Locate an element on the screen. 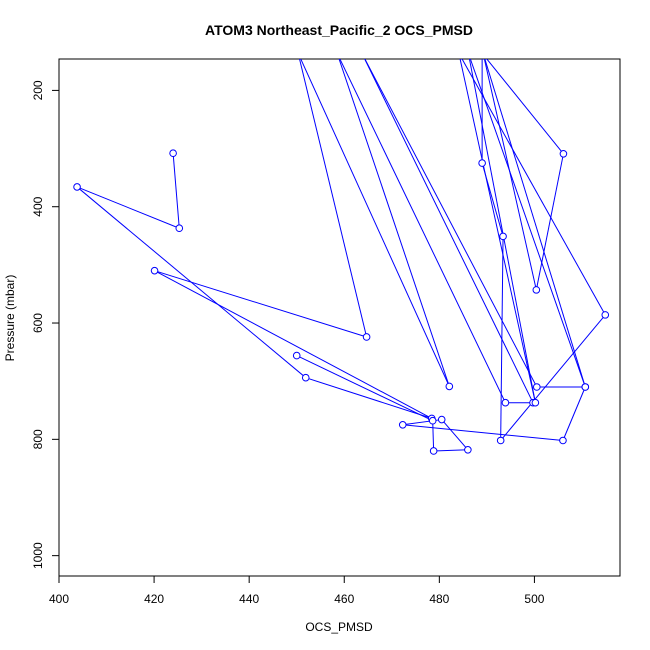 The width and height of the screenshot is (650, 650). y-tick-label: 200 is located at coordinates (38, 90).